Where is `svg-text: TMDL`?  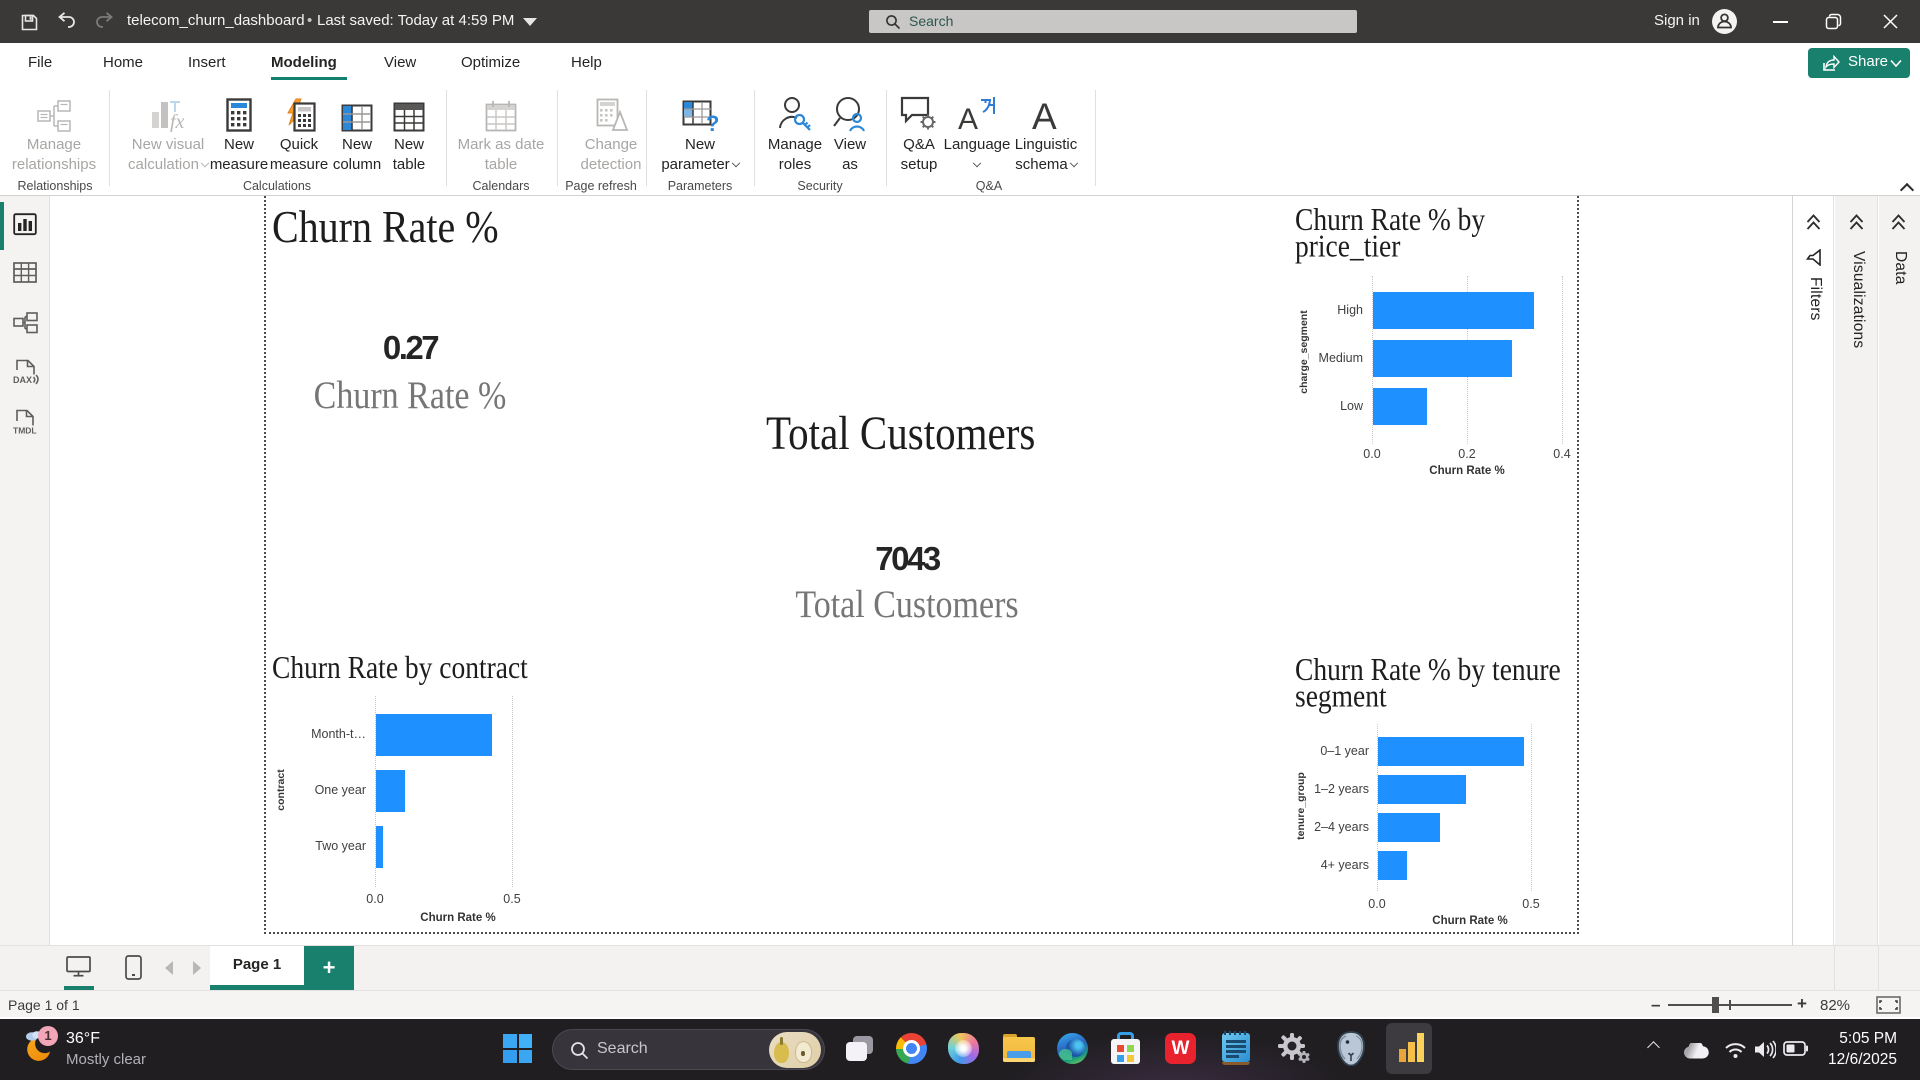 svg-text: TMDL is located at coordinates (25, 431).